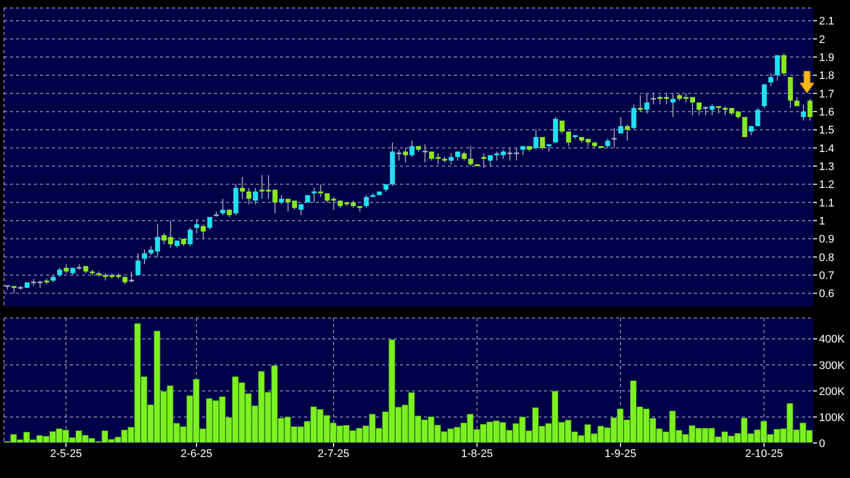  I want to click on y-tick-label: 1.9, so click(826, 58).